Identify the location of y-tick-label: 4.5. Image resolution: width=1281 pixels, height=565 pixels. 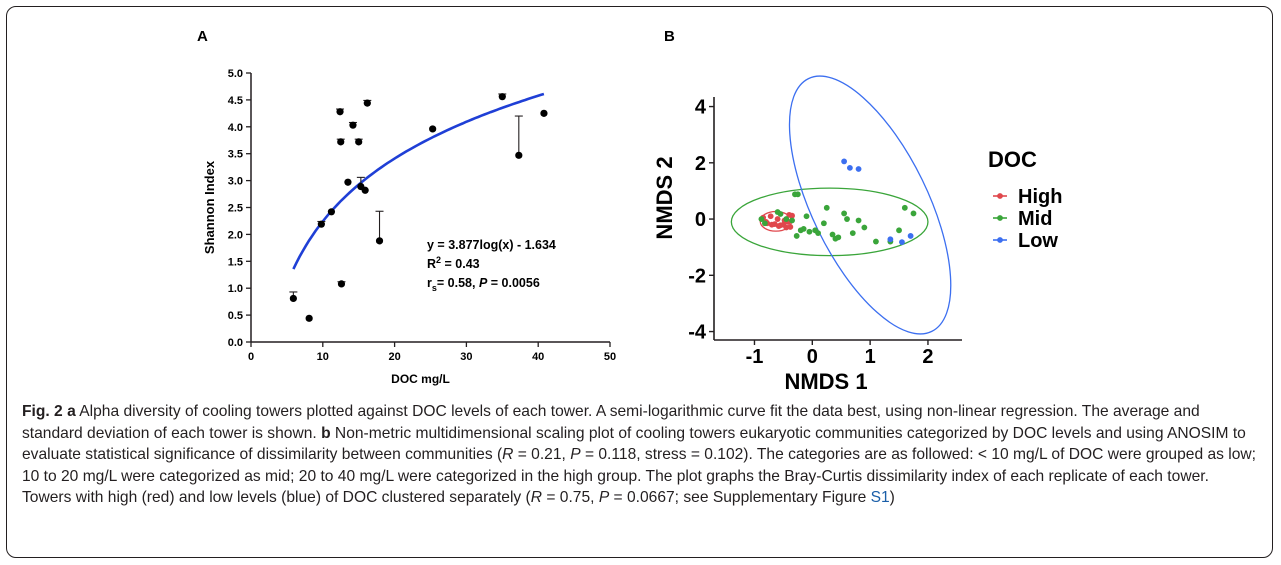
(235, 101).